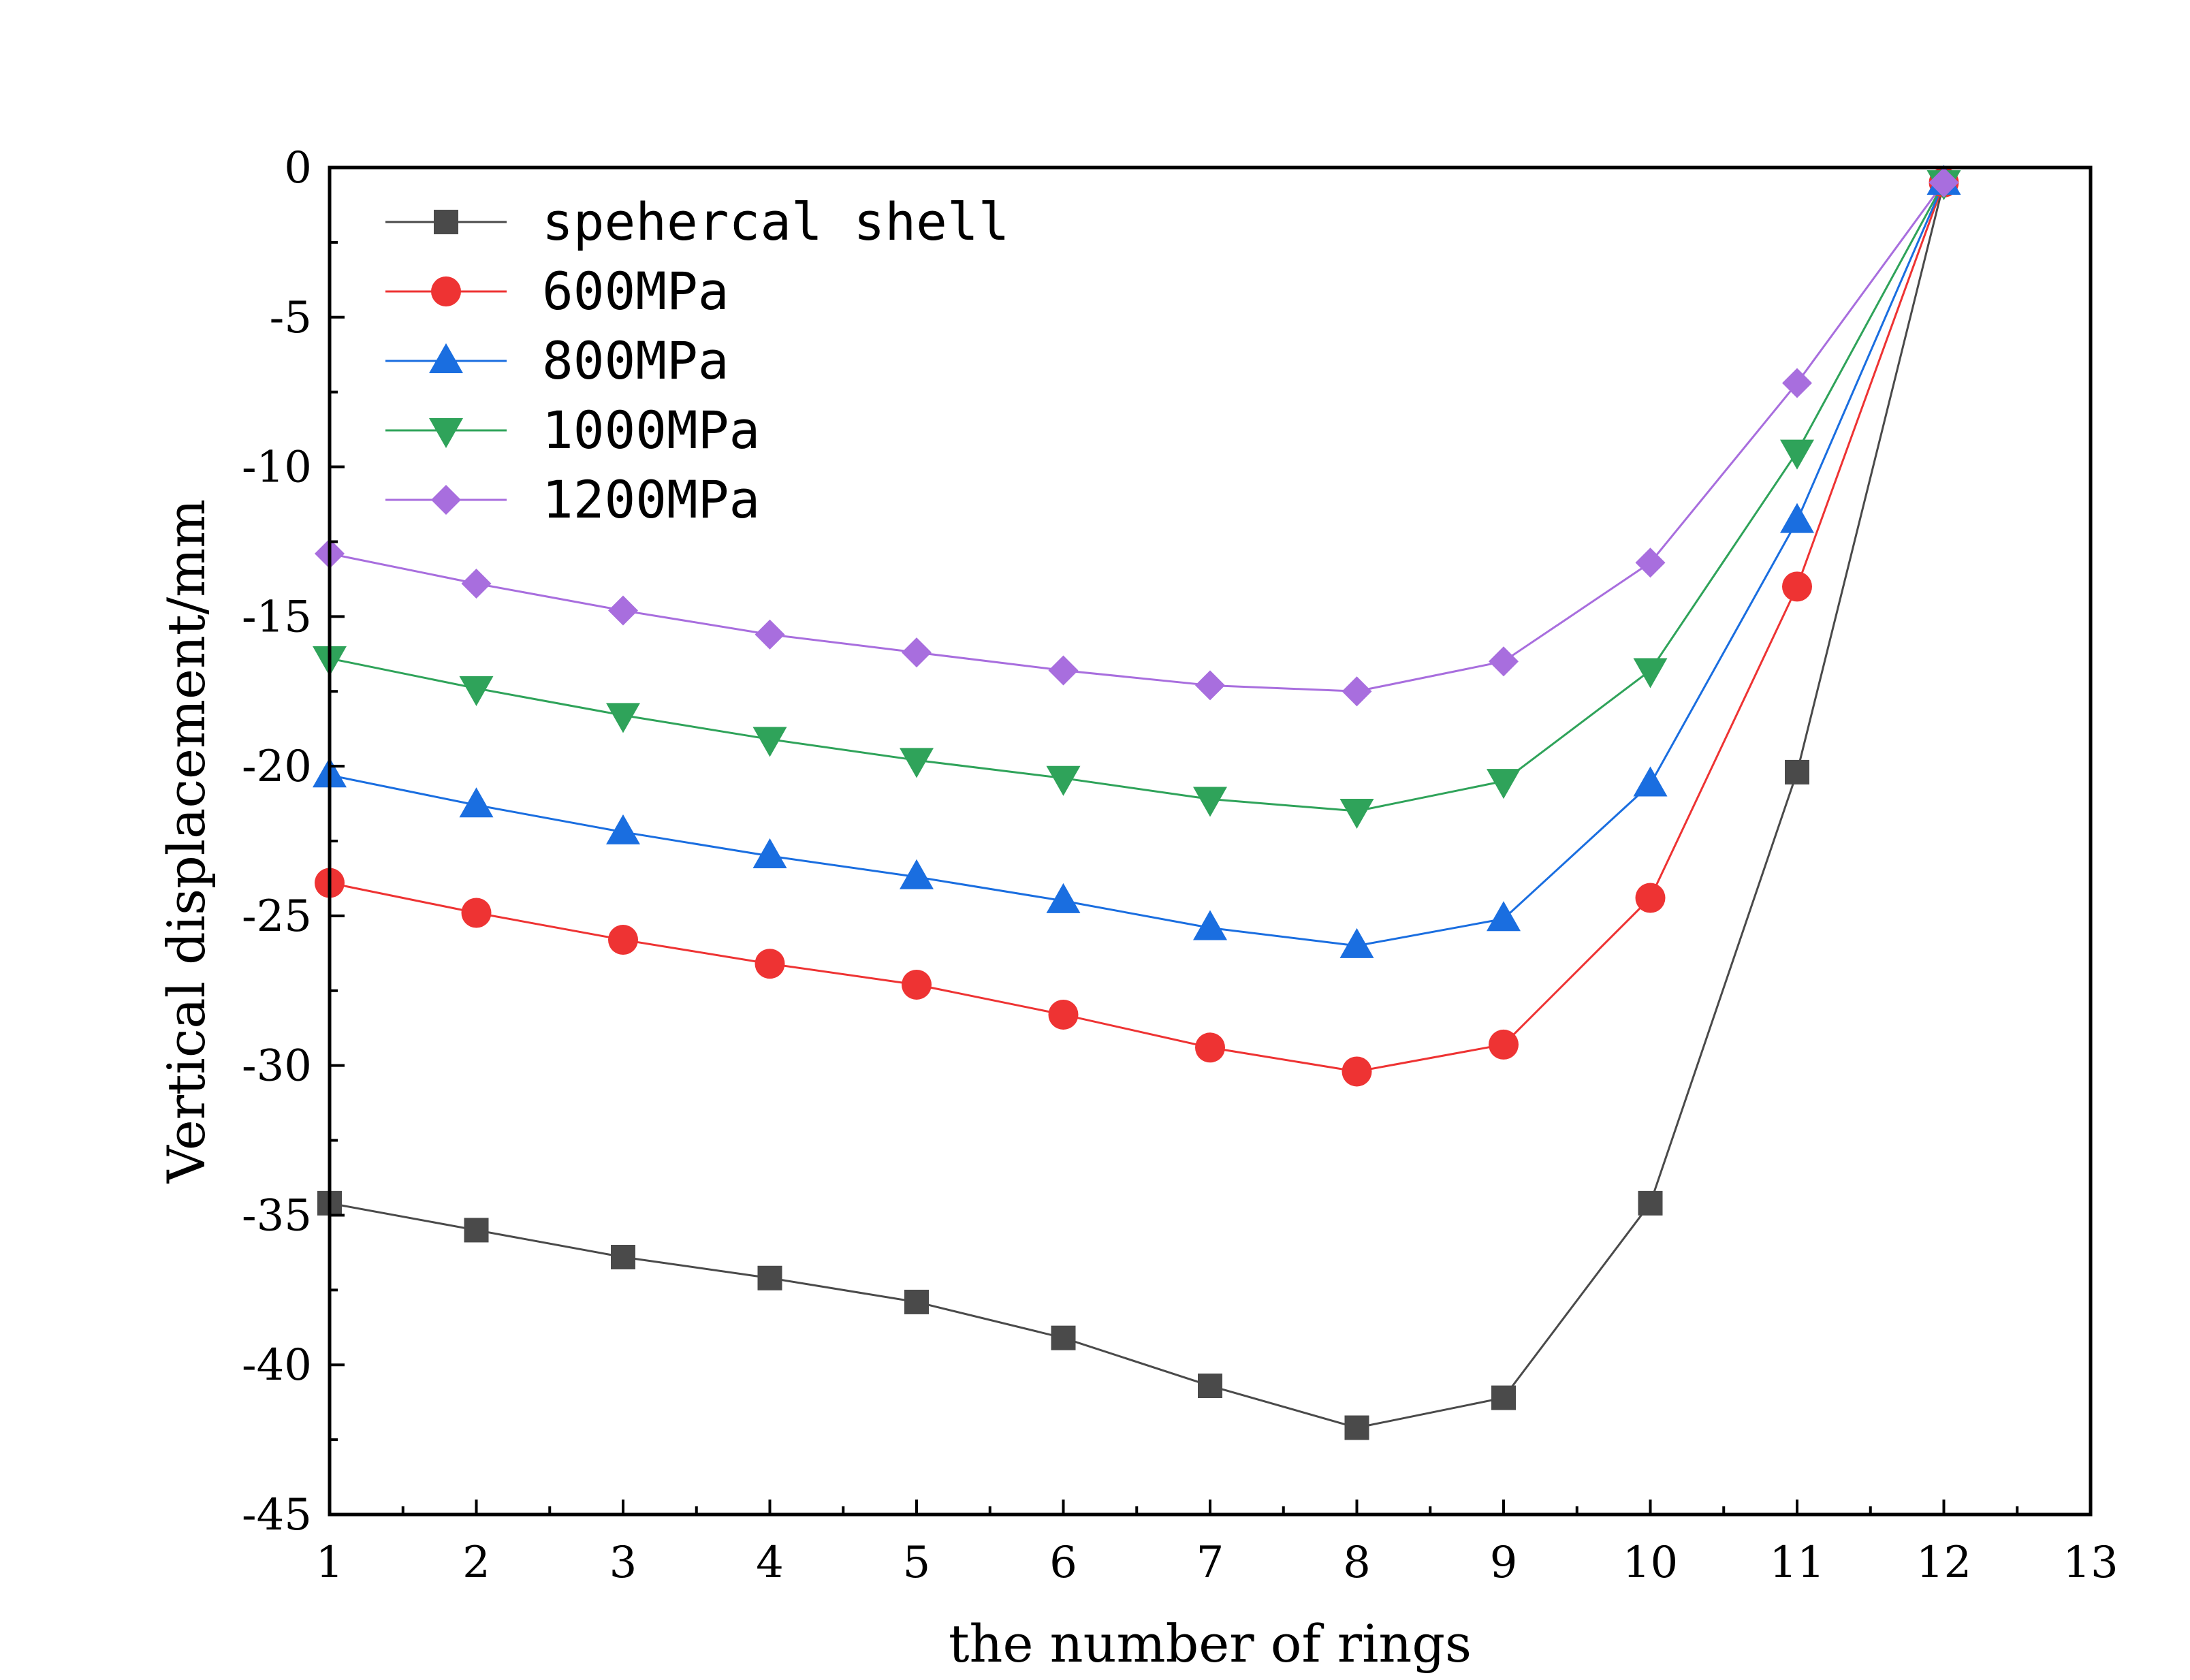 The height and width of the screenshot is (1680, 2190). I want to click on x-tick-label: 11, so click(1796, 1563).